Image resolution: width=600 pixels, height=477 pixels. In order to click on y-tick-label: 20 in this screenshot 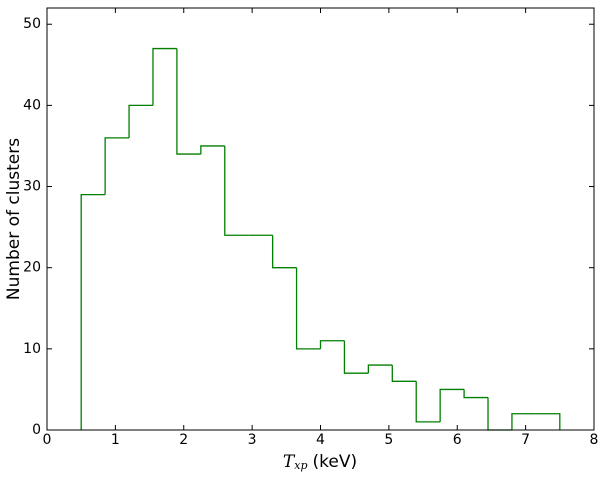, I will do `click(32, 268)`.